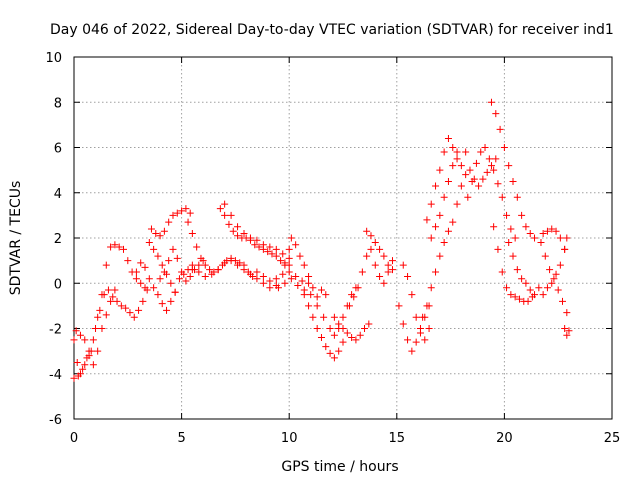 Image resolution: width=640 pixels, height=480 pixels. What do you see at coordinates (55, 375) in the screenshot?
I see `y-tick-label-1: -4` at bounding box center [55, 375].